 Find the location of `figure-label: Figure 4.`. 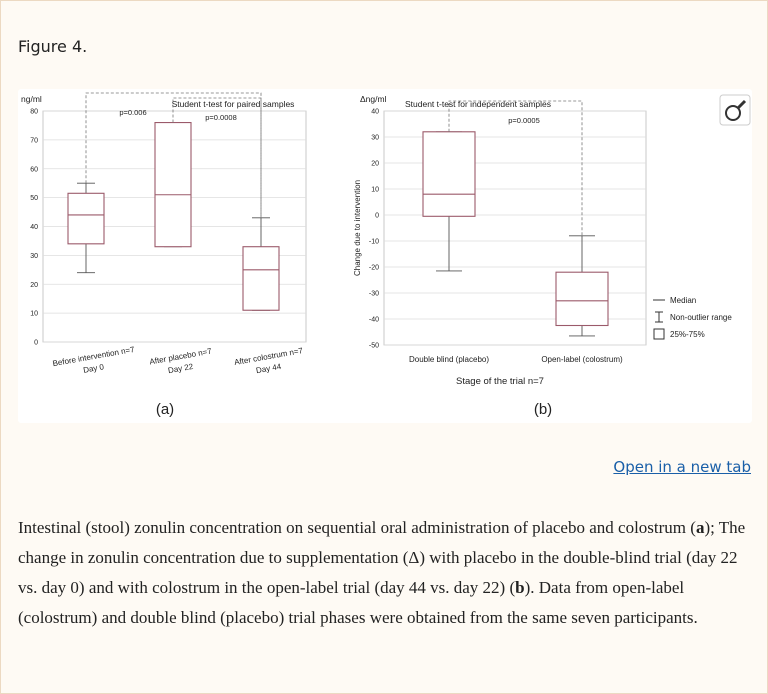

figure-label: Figure 4. is located at coordinates (53, 46).